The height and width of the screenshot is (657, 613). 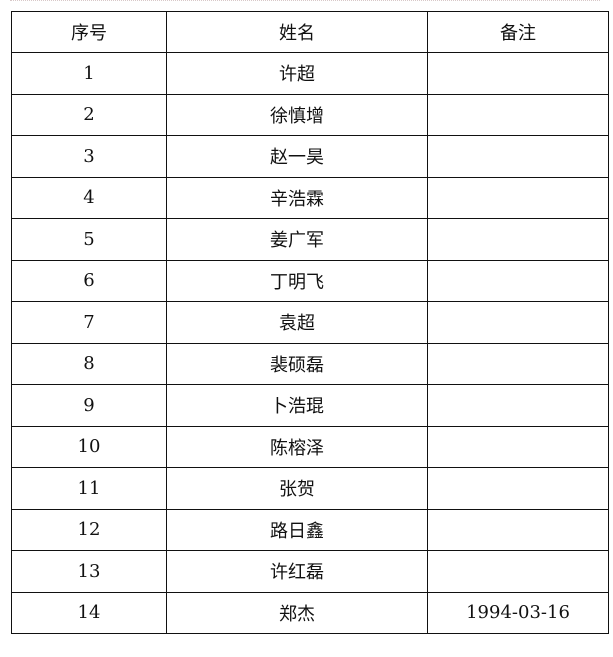 I want to click on table-row: 9 卜浩琨, so click(x=310, y=405).